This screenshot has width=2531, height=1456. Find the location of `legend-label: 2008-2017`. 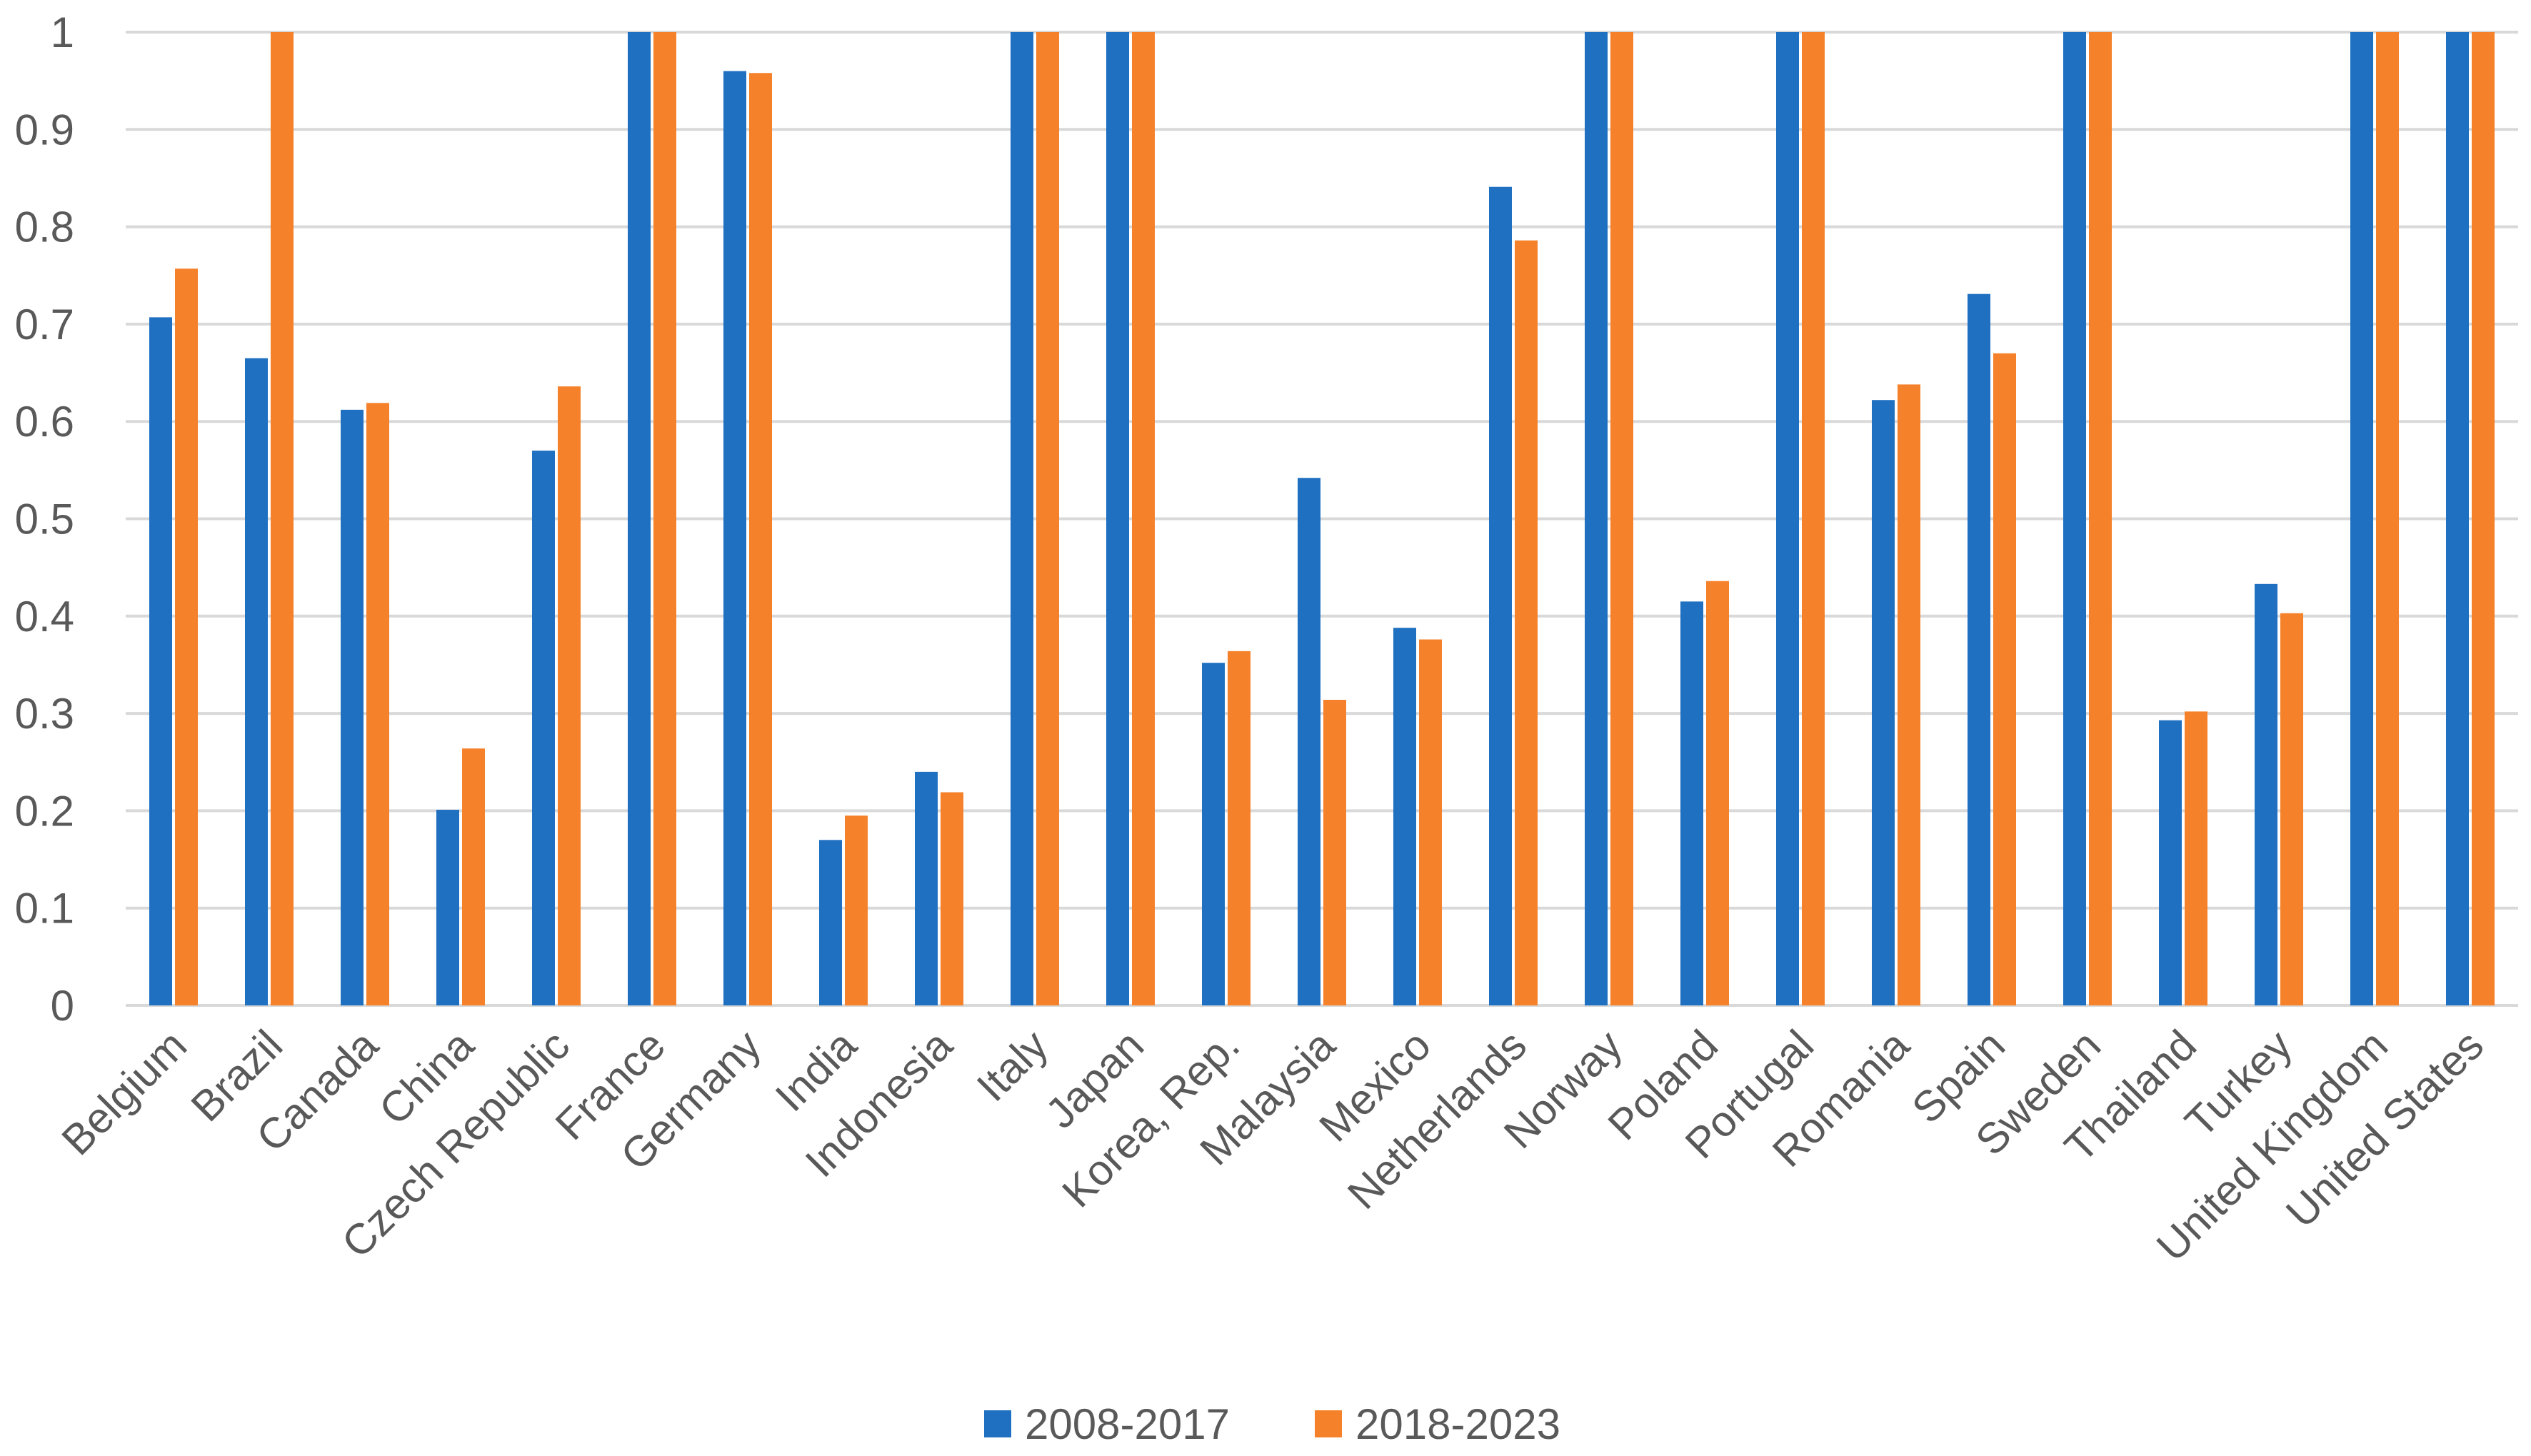

legend-label: 2008-2017 is located at coordinates (1127, 1424).